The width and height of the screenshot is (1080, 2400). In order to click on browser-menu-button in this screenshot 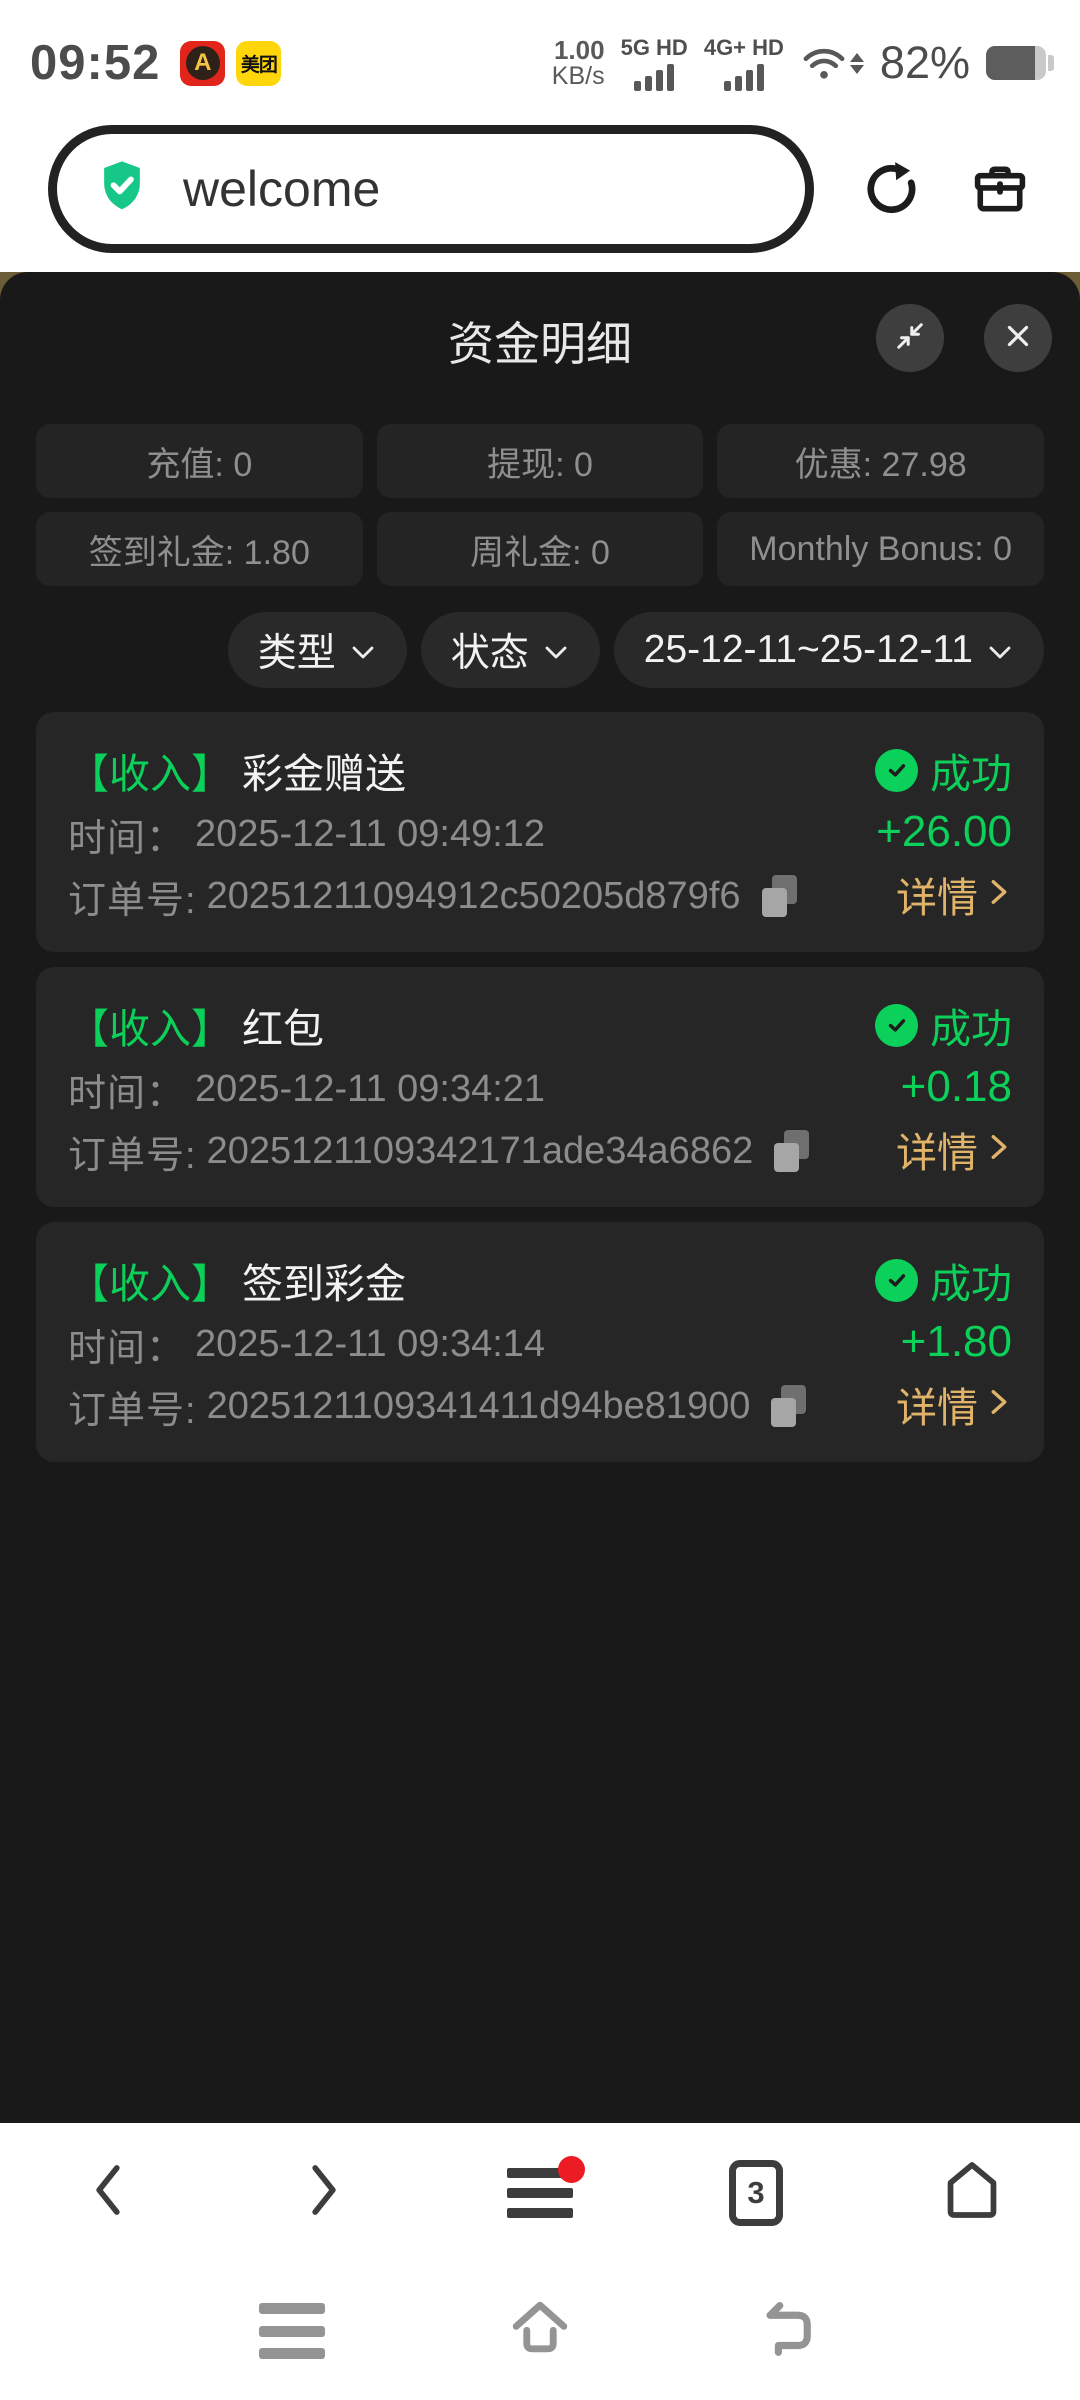, I will do `click(540, 2192)`.